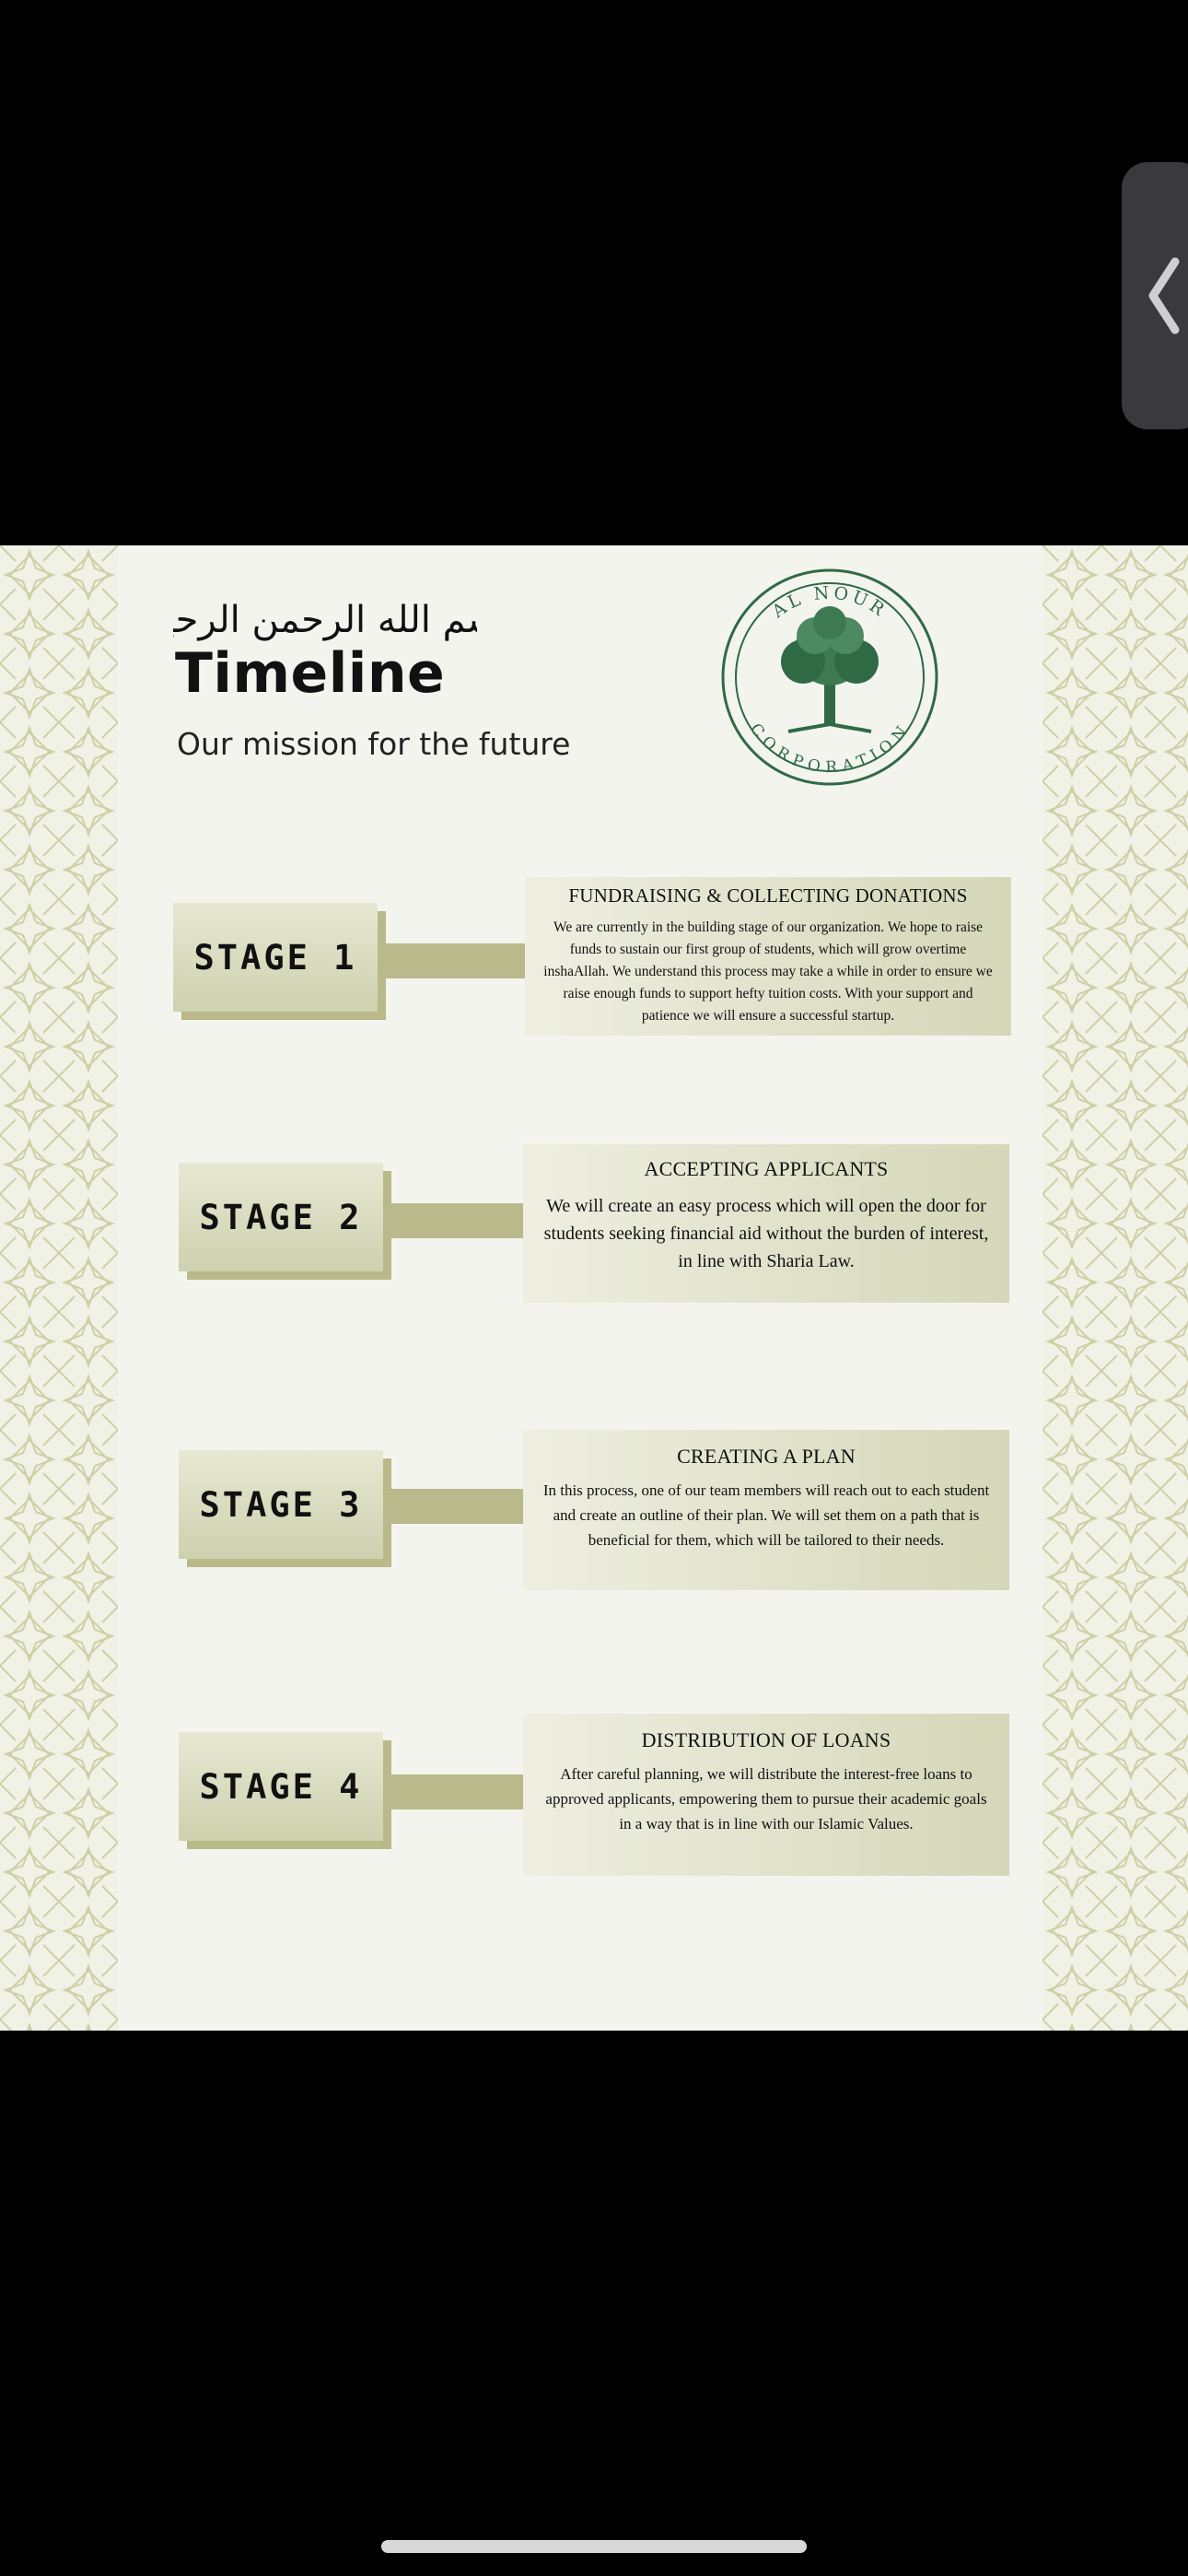 The image size is (1188, 2576). What do you see at coordinates (766, 1739) in the screenshot?
I see `stage-4-title: DISTRIBUTION OF LOANS` at bounding box center [766, 1739].